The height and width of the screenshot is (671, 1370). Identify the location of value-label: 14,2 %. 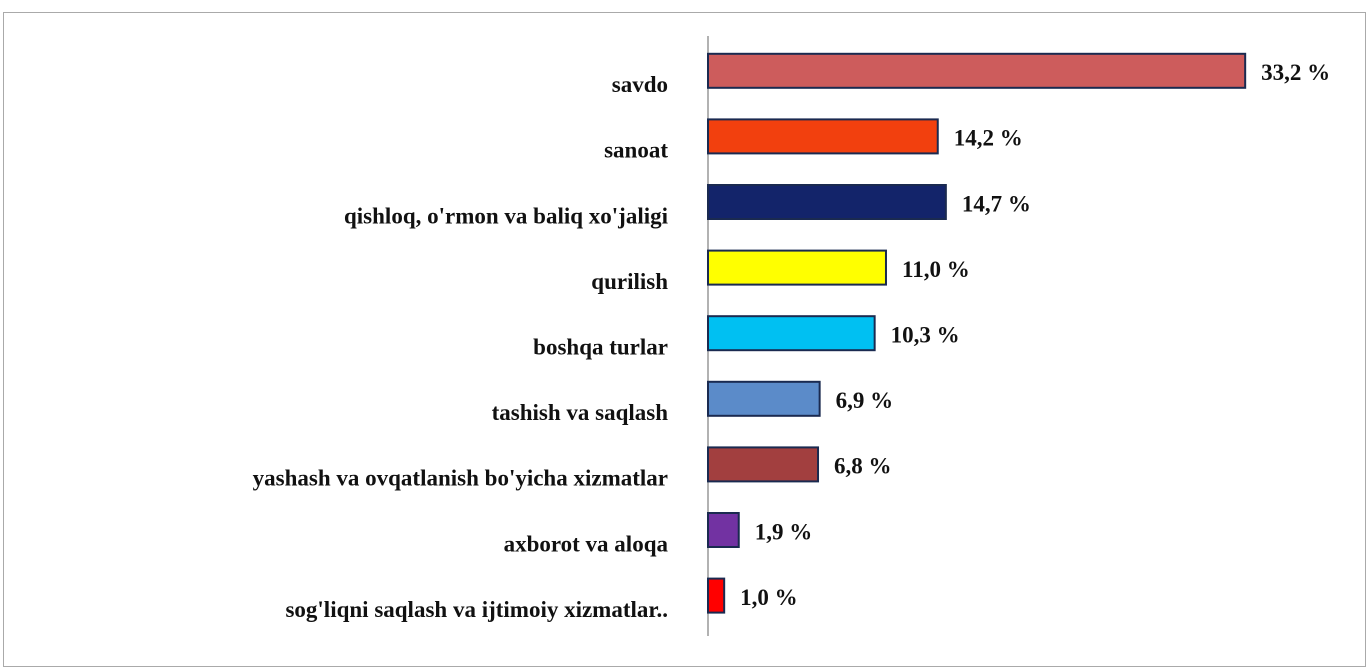
(988, 138).